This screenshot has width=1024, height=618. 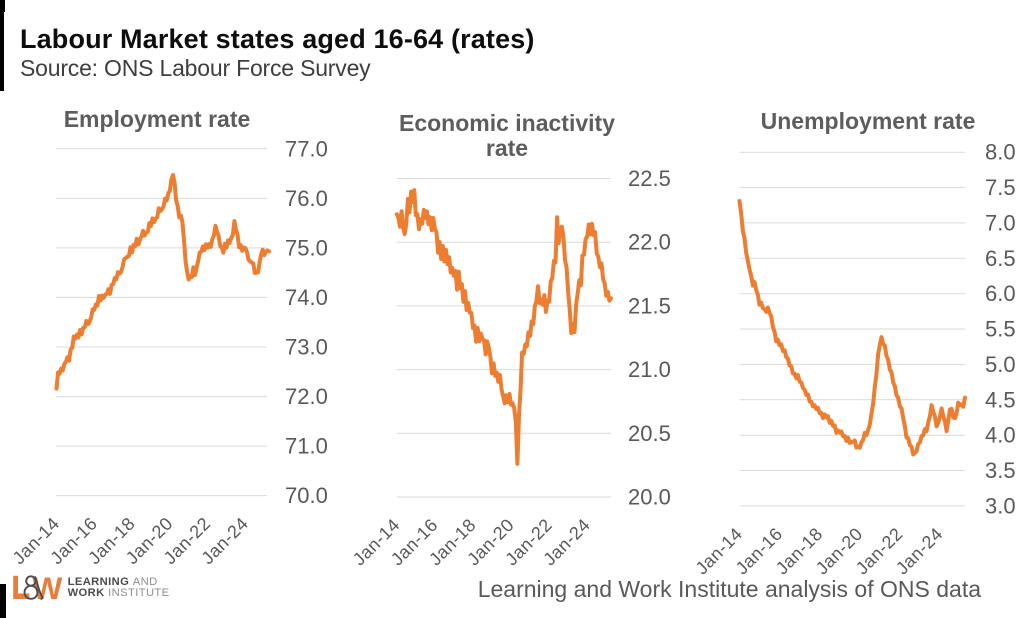 I want to click on svg-text: 76.0, so click(x=306, y=198).